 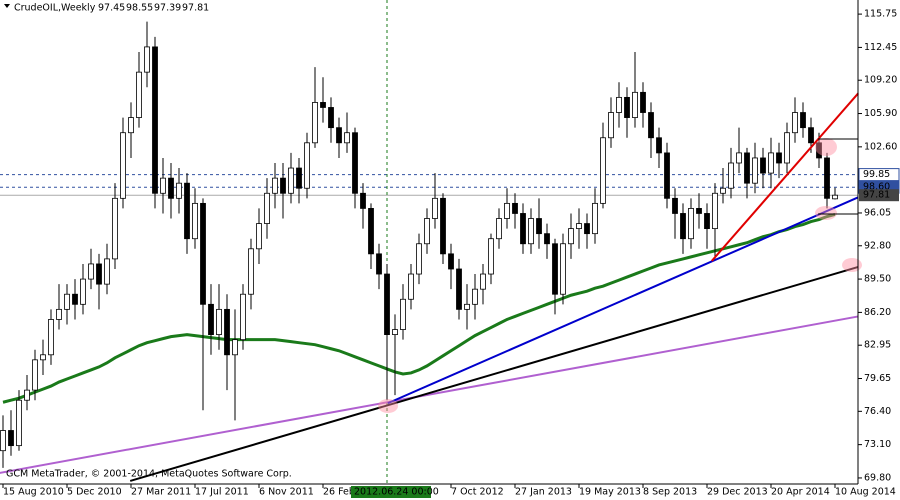 I want to click on x-tick-label: 5 Dec 2010, so click(x=94, y=492).